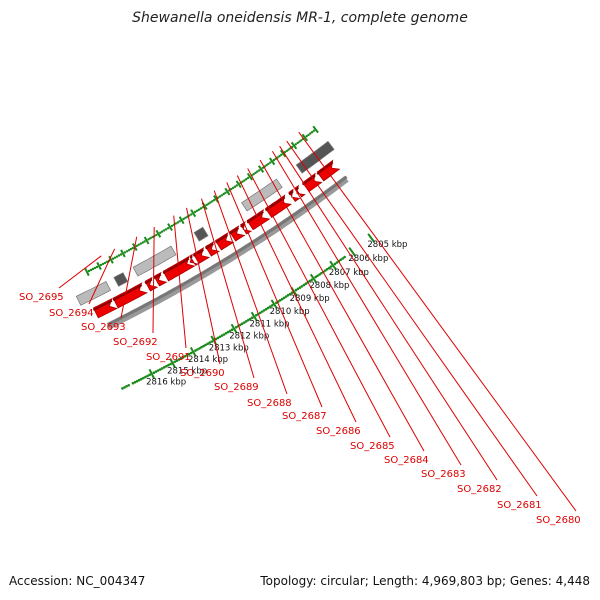 Image resolution: width=600 pixels, height=600 pixels. What do you see at coordinates (479, 489) in the screenshot?
I see `gene-label: SO_2682` at bounding box center [479, 489].